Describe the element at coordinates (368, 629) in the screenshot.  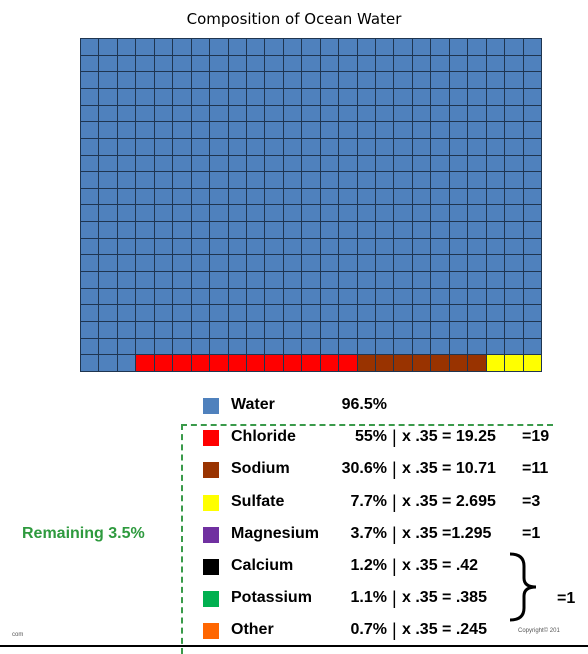
I see `legend-percent: 0.7%` at that location.